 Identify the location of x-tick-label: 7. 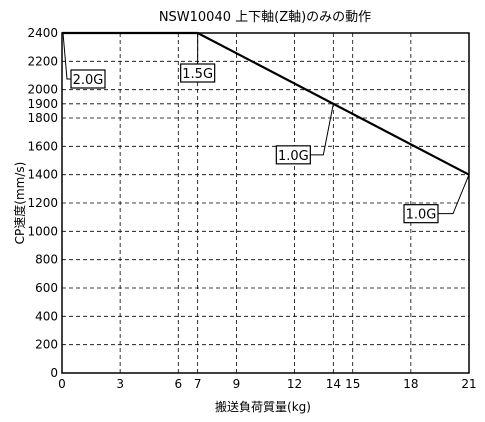
(198, 384).